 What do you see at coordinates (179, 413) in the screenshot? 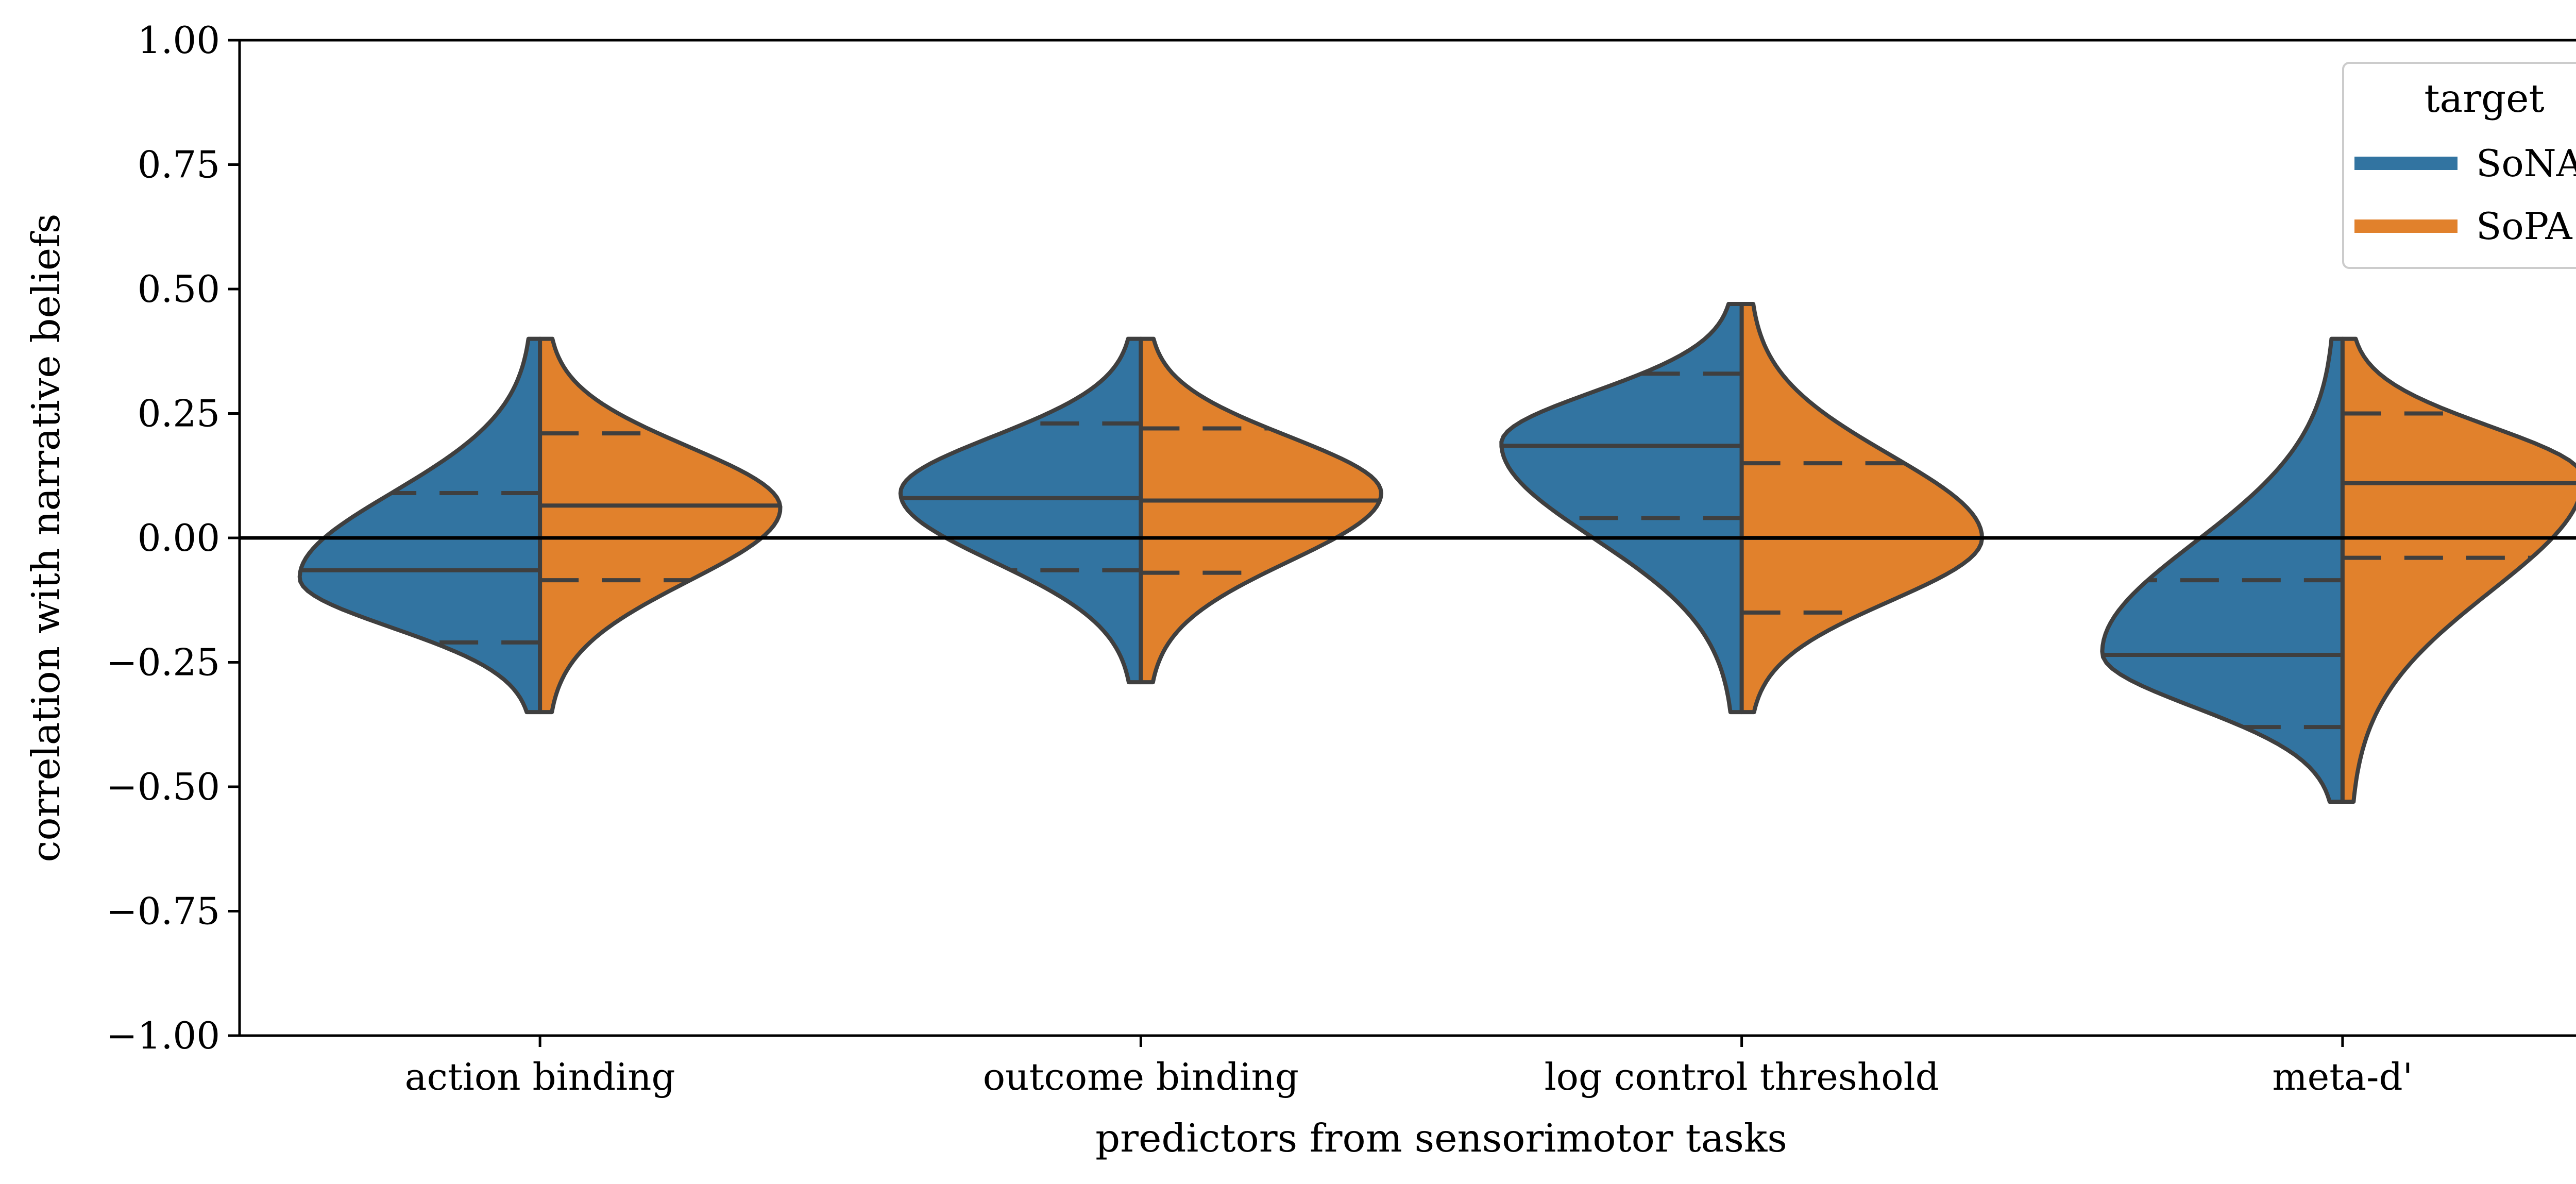
I see `y-tick-label: 0.25` at bounding box center [179, 413].